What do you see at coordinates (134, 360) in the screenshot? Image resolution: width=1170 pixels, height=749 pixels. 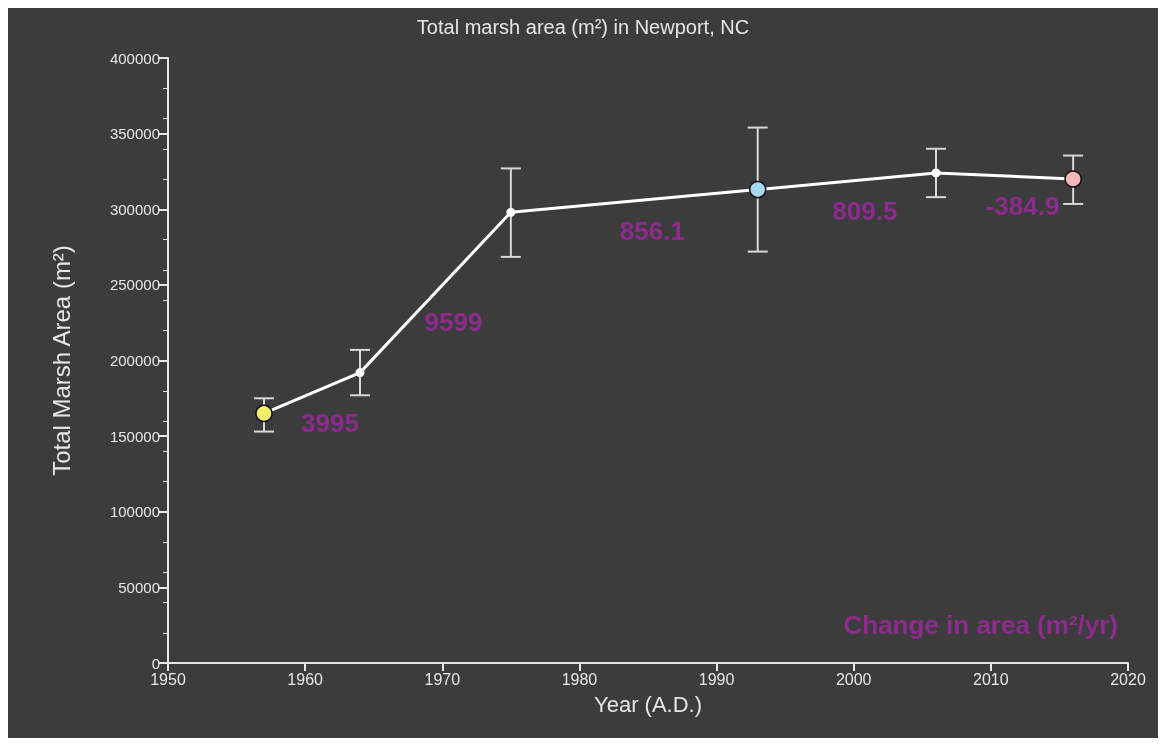 I see `y-tick-label: 200000` at bounding box center [134, 360].